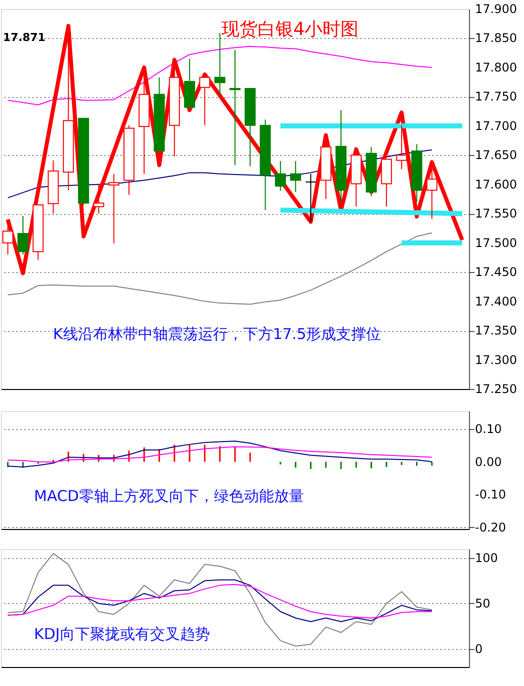 This screenshot has width=524, height=686. What do you see at coordinates (496, 301) in the screenshot?
I see `y-tick-label: 17.400` at bounding box center [496, 301].